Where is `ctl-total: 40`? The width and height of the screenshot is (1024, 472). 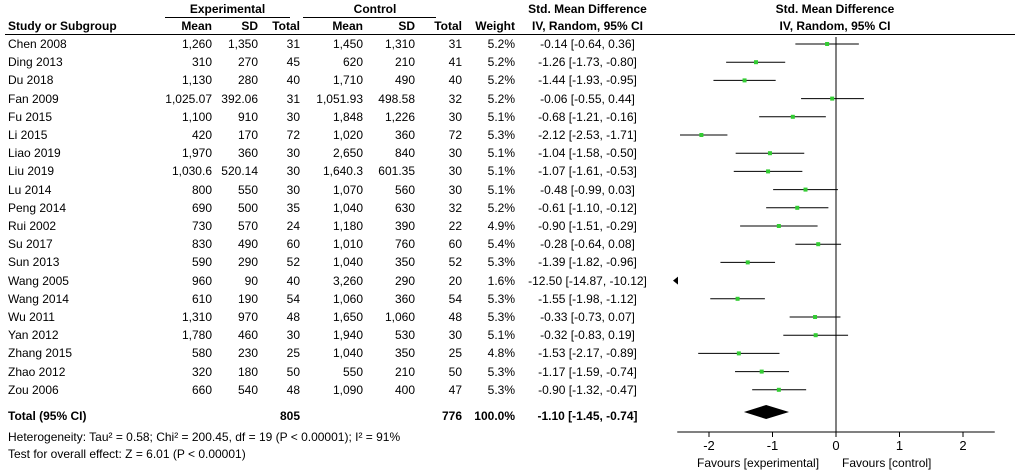
ctl-total: 40 is located at coordinates (455, 80).